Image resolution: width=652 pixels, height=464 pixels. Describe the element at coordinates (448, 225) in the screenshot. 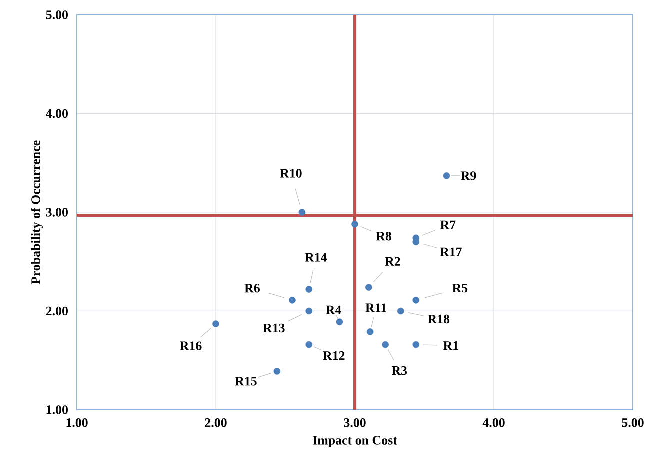

I see `annotation: R7` at that location.